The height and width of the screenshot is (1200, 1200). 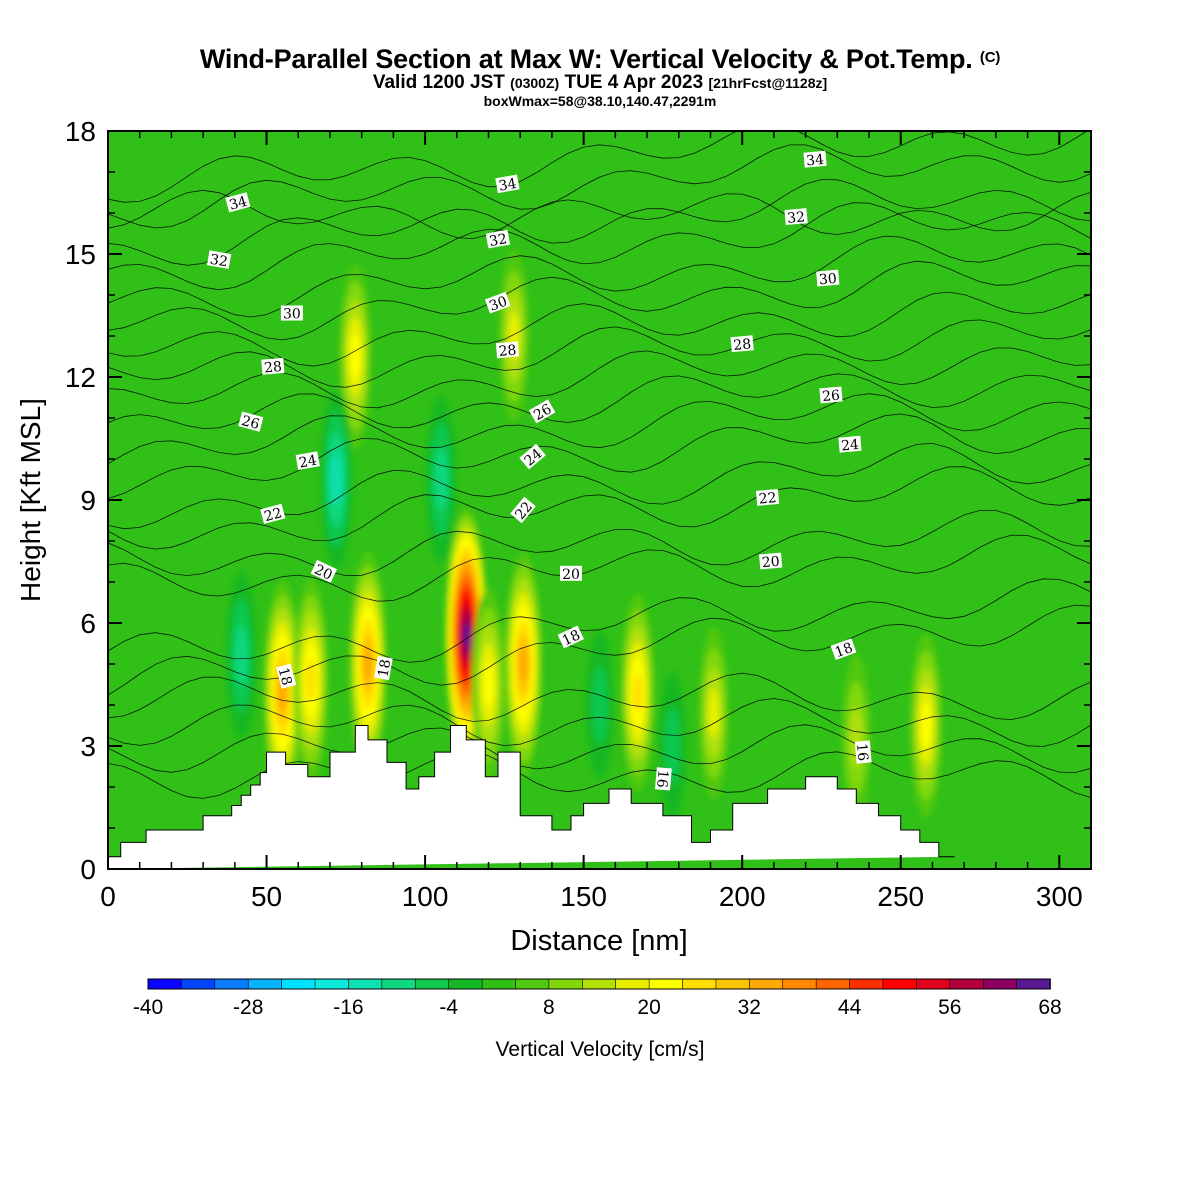 What do you see at coordinates (600, 1049) in the screenshot?
I see `colorbar-label: Vertical Velocity [cm/s]` at bounding box center [600, 1049].